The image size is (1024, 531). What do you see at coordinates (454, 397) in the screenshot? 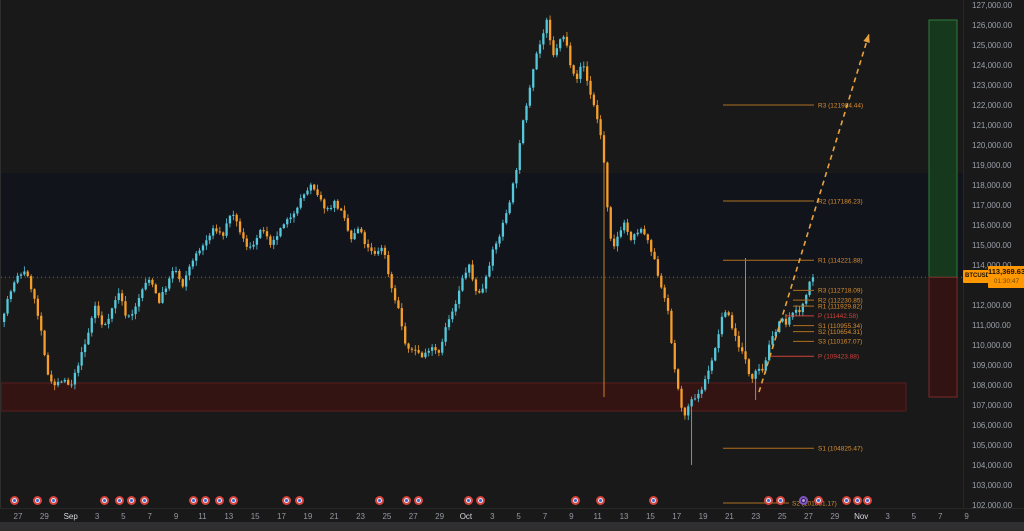
I see `support-zone-band` at bounding box center [454, 397].